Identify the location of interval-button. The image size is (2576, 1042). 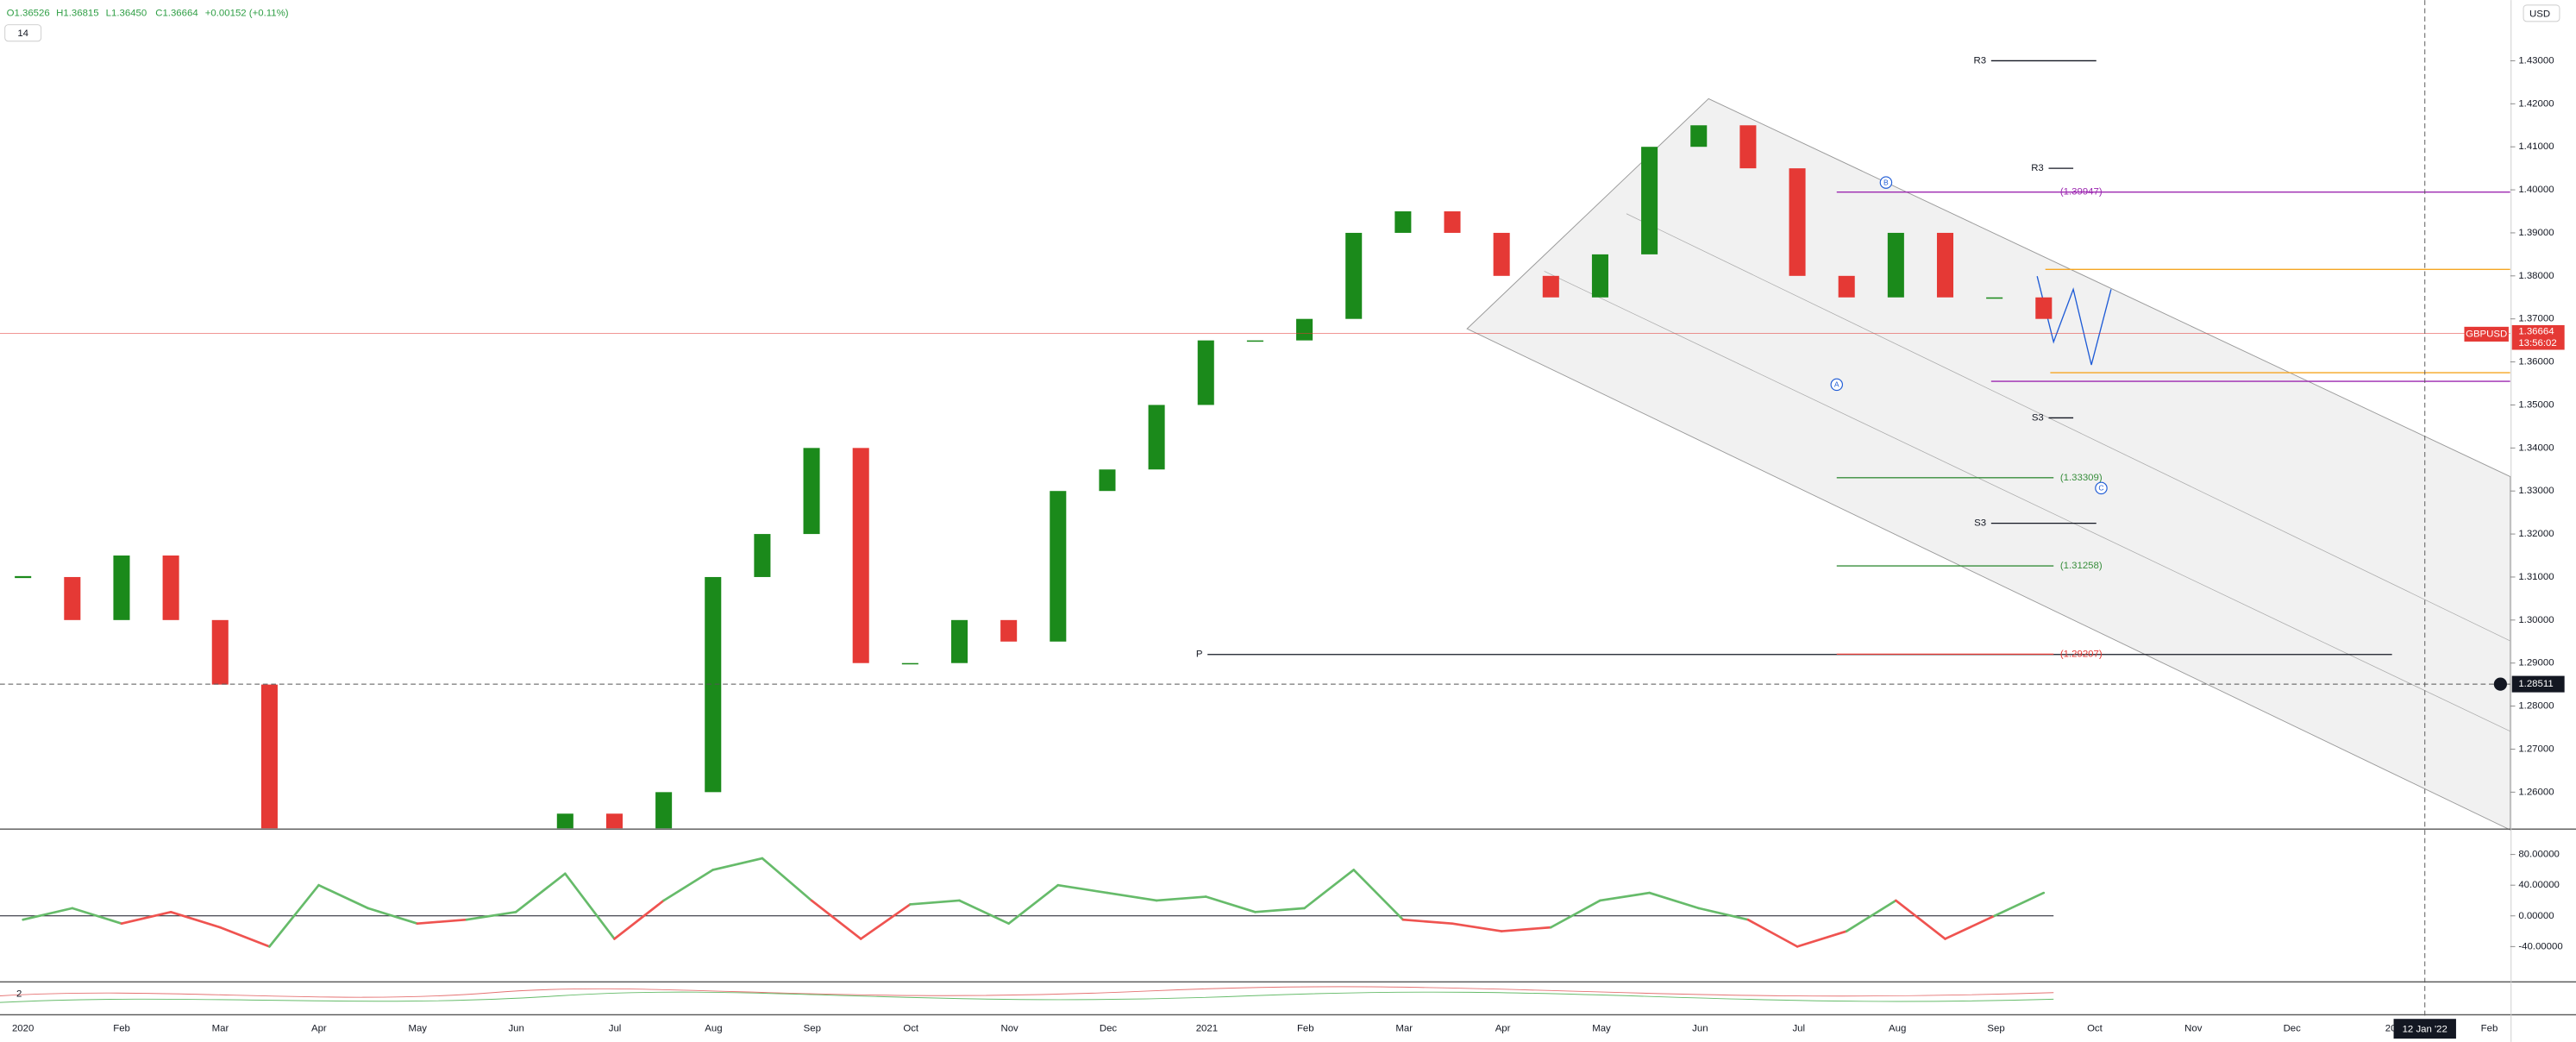
(23, 33).